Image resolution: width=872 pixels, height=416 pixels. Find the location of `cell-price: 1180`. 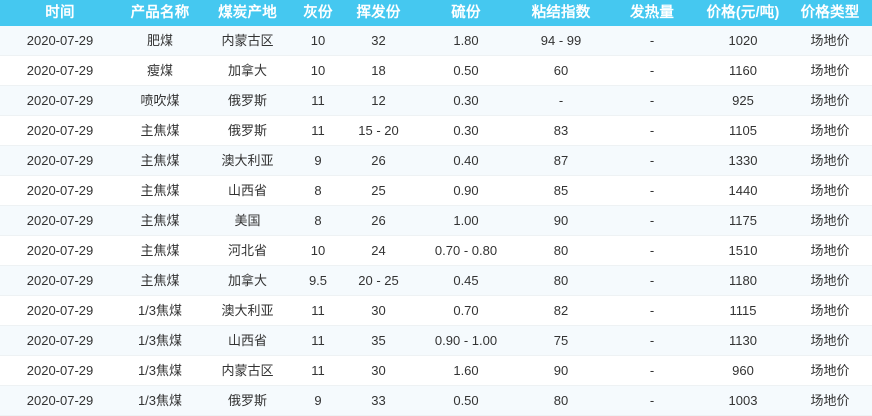

cell-price: 1180 is located at coordinates (743, 280).